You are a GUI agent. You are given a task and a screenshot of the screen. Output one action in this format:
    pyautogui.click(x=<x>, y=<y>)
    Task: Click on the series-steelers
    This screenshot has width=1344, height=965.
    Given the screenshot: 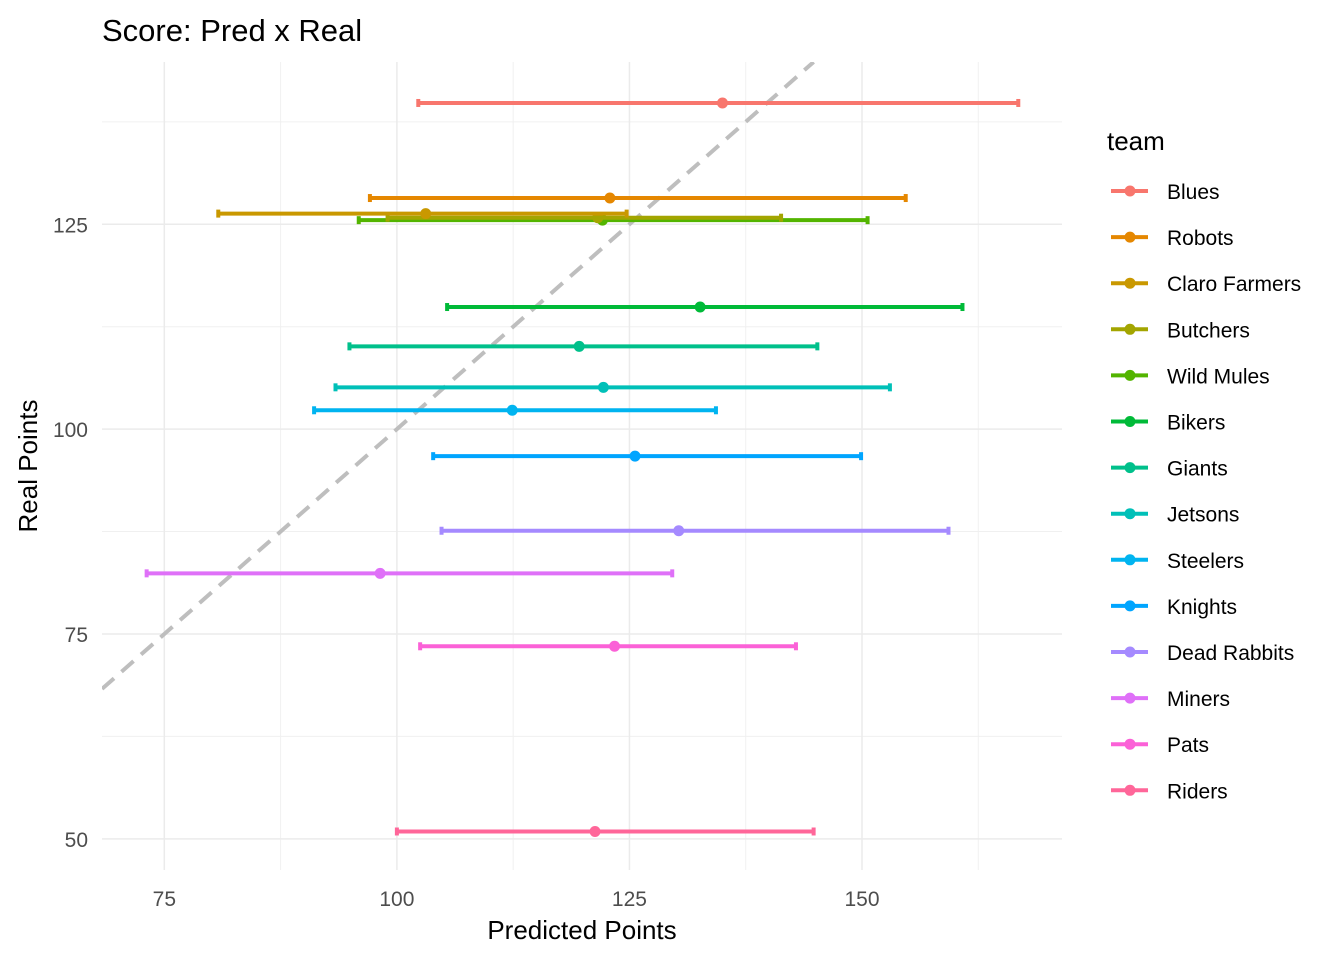 What is the action you would take?
    pyautogui.click(x=515, y=410)
    